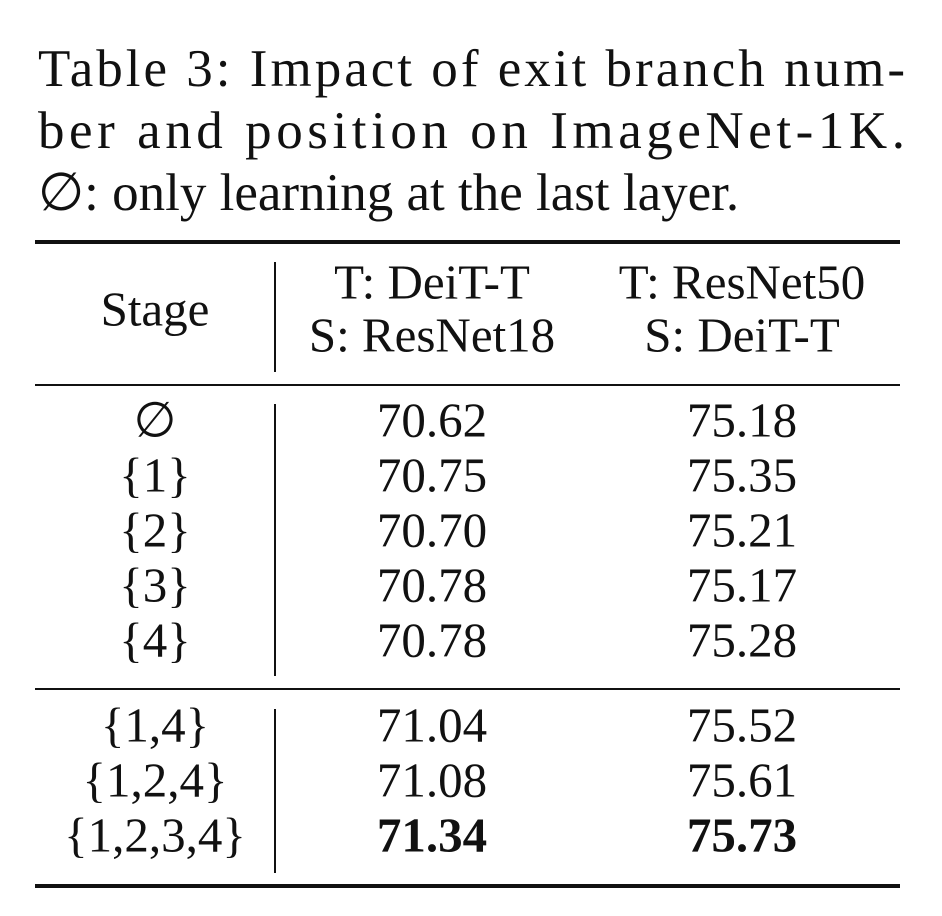  I want to click on caption-line: ∅: only learning at the last layer., so click(388, 193).